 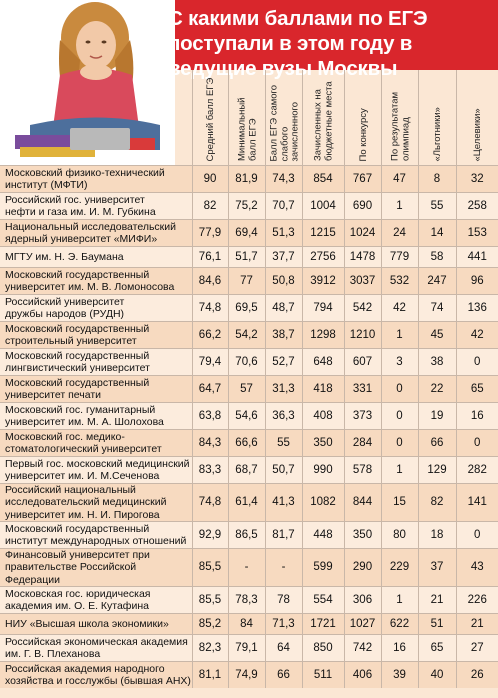 I want to click on table-cell: 258, so click(x=476, y=206).